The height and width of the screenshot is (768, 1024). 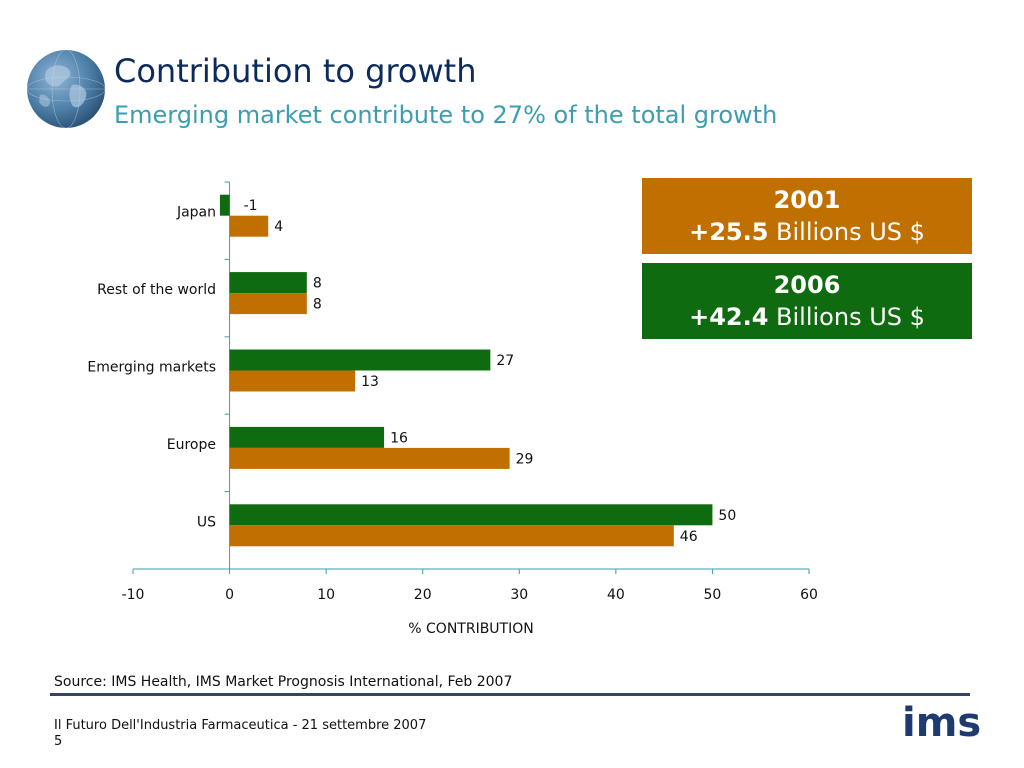 What do you see at coordinates (689, 537) in the screenshot?
I see `data-label: 46` at bounding box center [689, 537].